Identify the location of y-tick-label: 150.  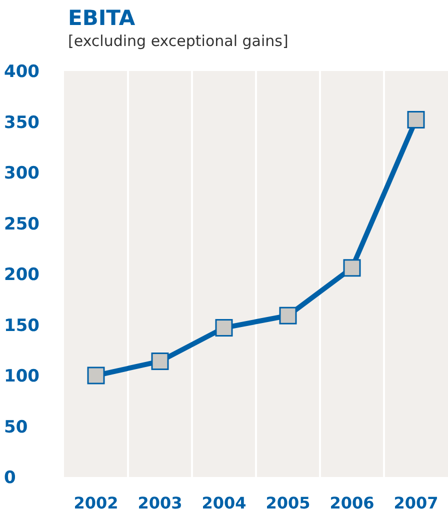
(22, 326).